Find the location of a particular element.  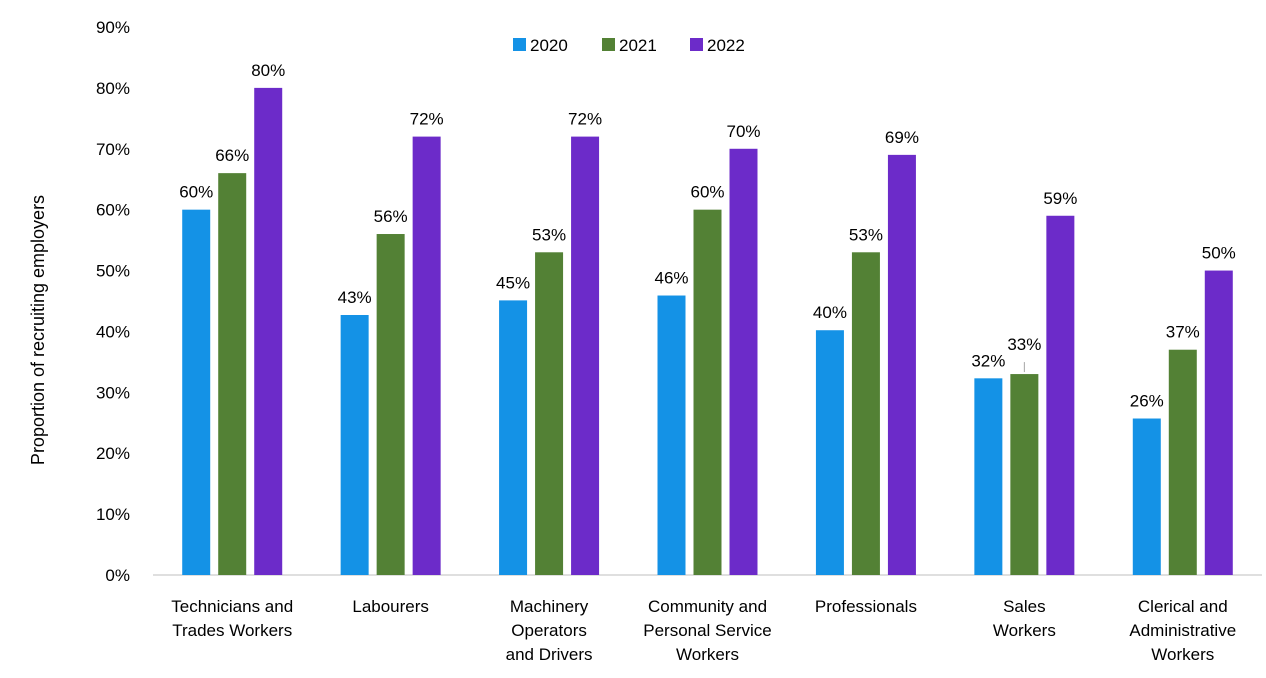

y-tick-label: 60% is located at coordinates (113, 210).